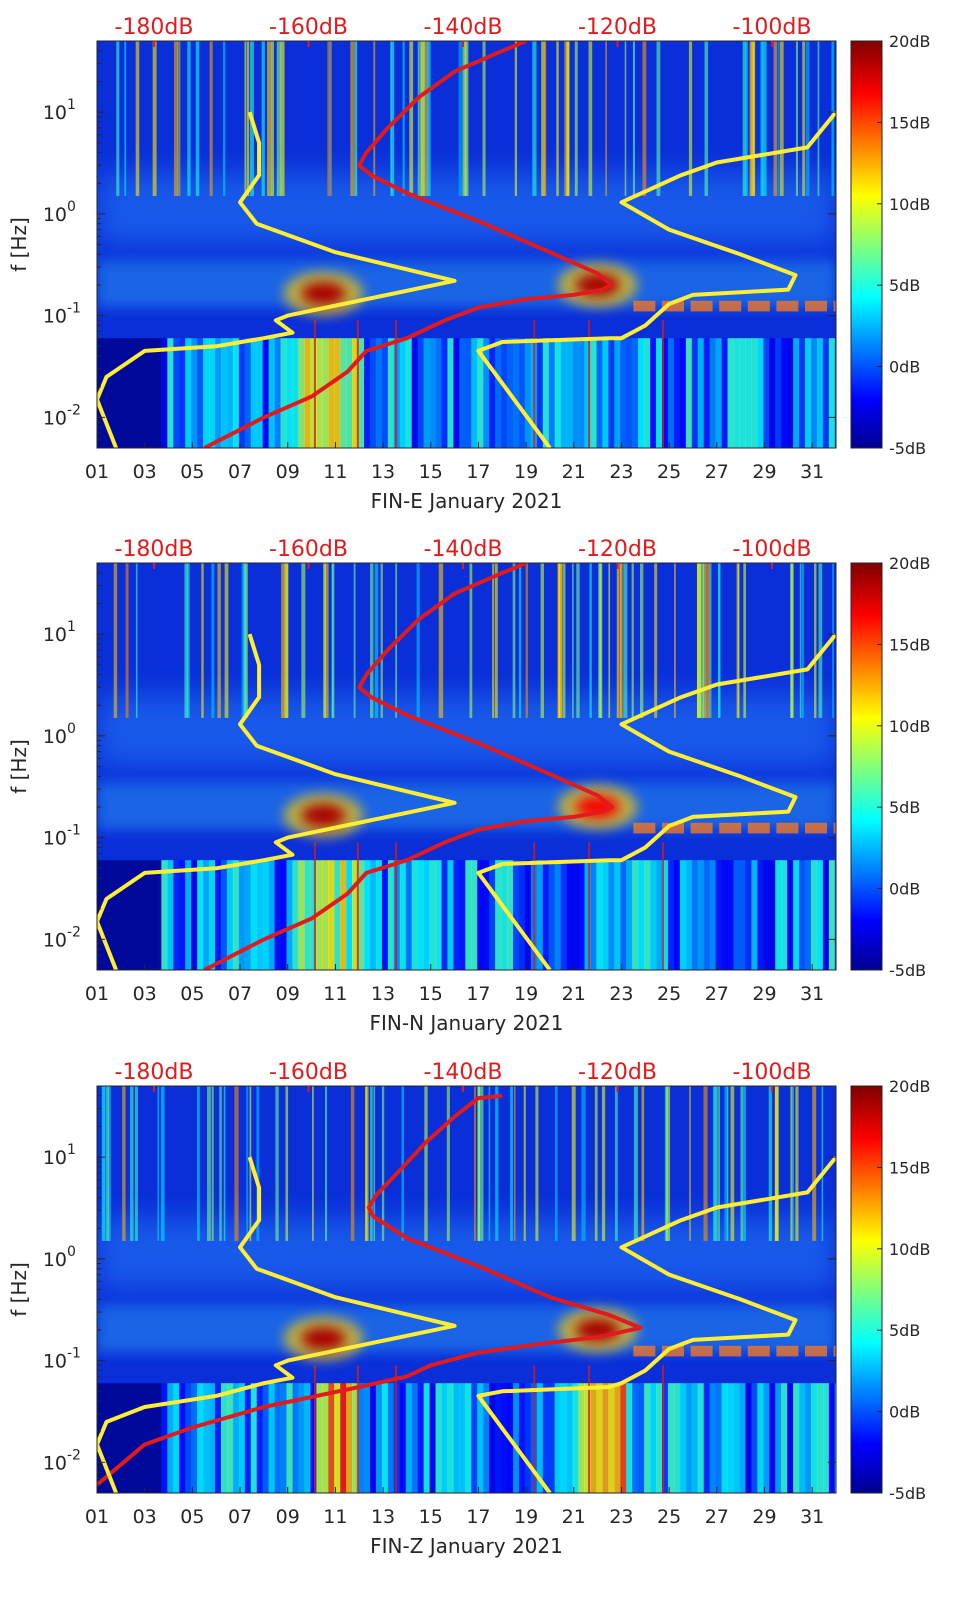  I want to click on x-tick-label: 05, so click(192, 472).